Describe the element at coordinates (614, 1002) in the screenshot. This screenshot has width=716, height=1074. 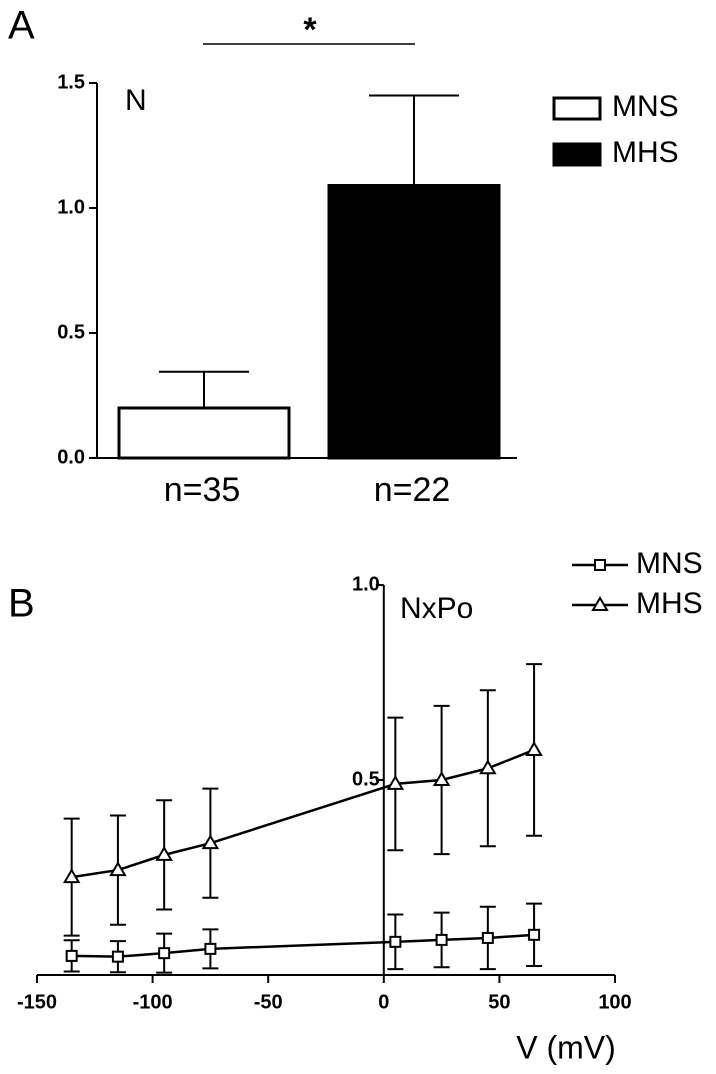
I see `x-tick-label: 100` at that location.